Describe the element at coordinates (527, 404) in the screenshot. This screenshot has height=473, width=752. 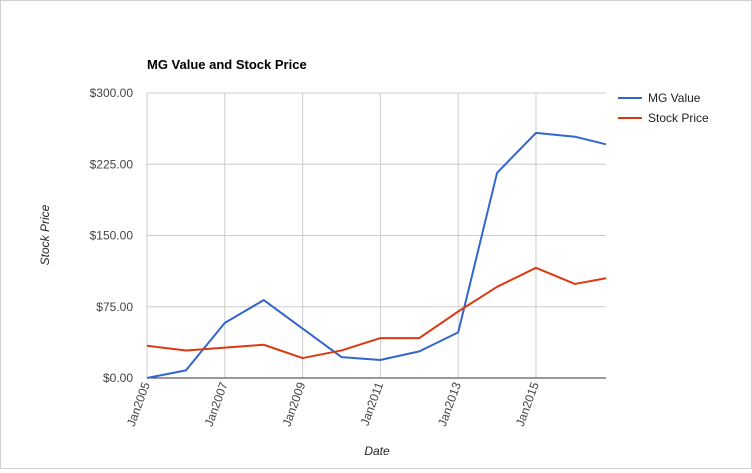
I see `x-tick-label: Jan2015` at that location.